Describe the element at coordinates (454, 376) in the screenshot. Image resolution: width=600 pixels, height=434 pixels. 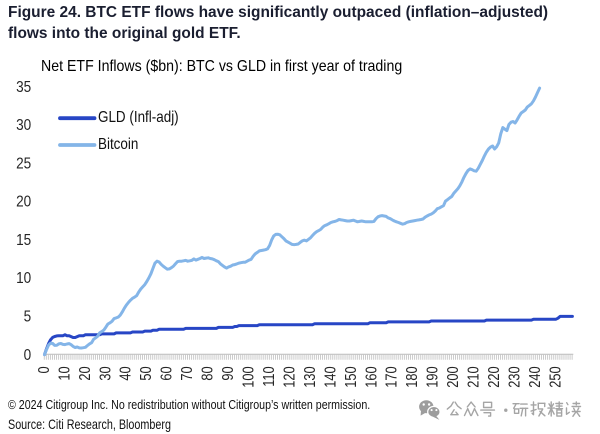
I see `svg-text: 200` at that location.